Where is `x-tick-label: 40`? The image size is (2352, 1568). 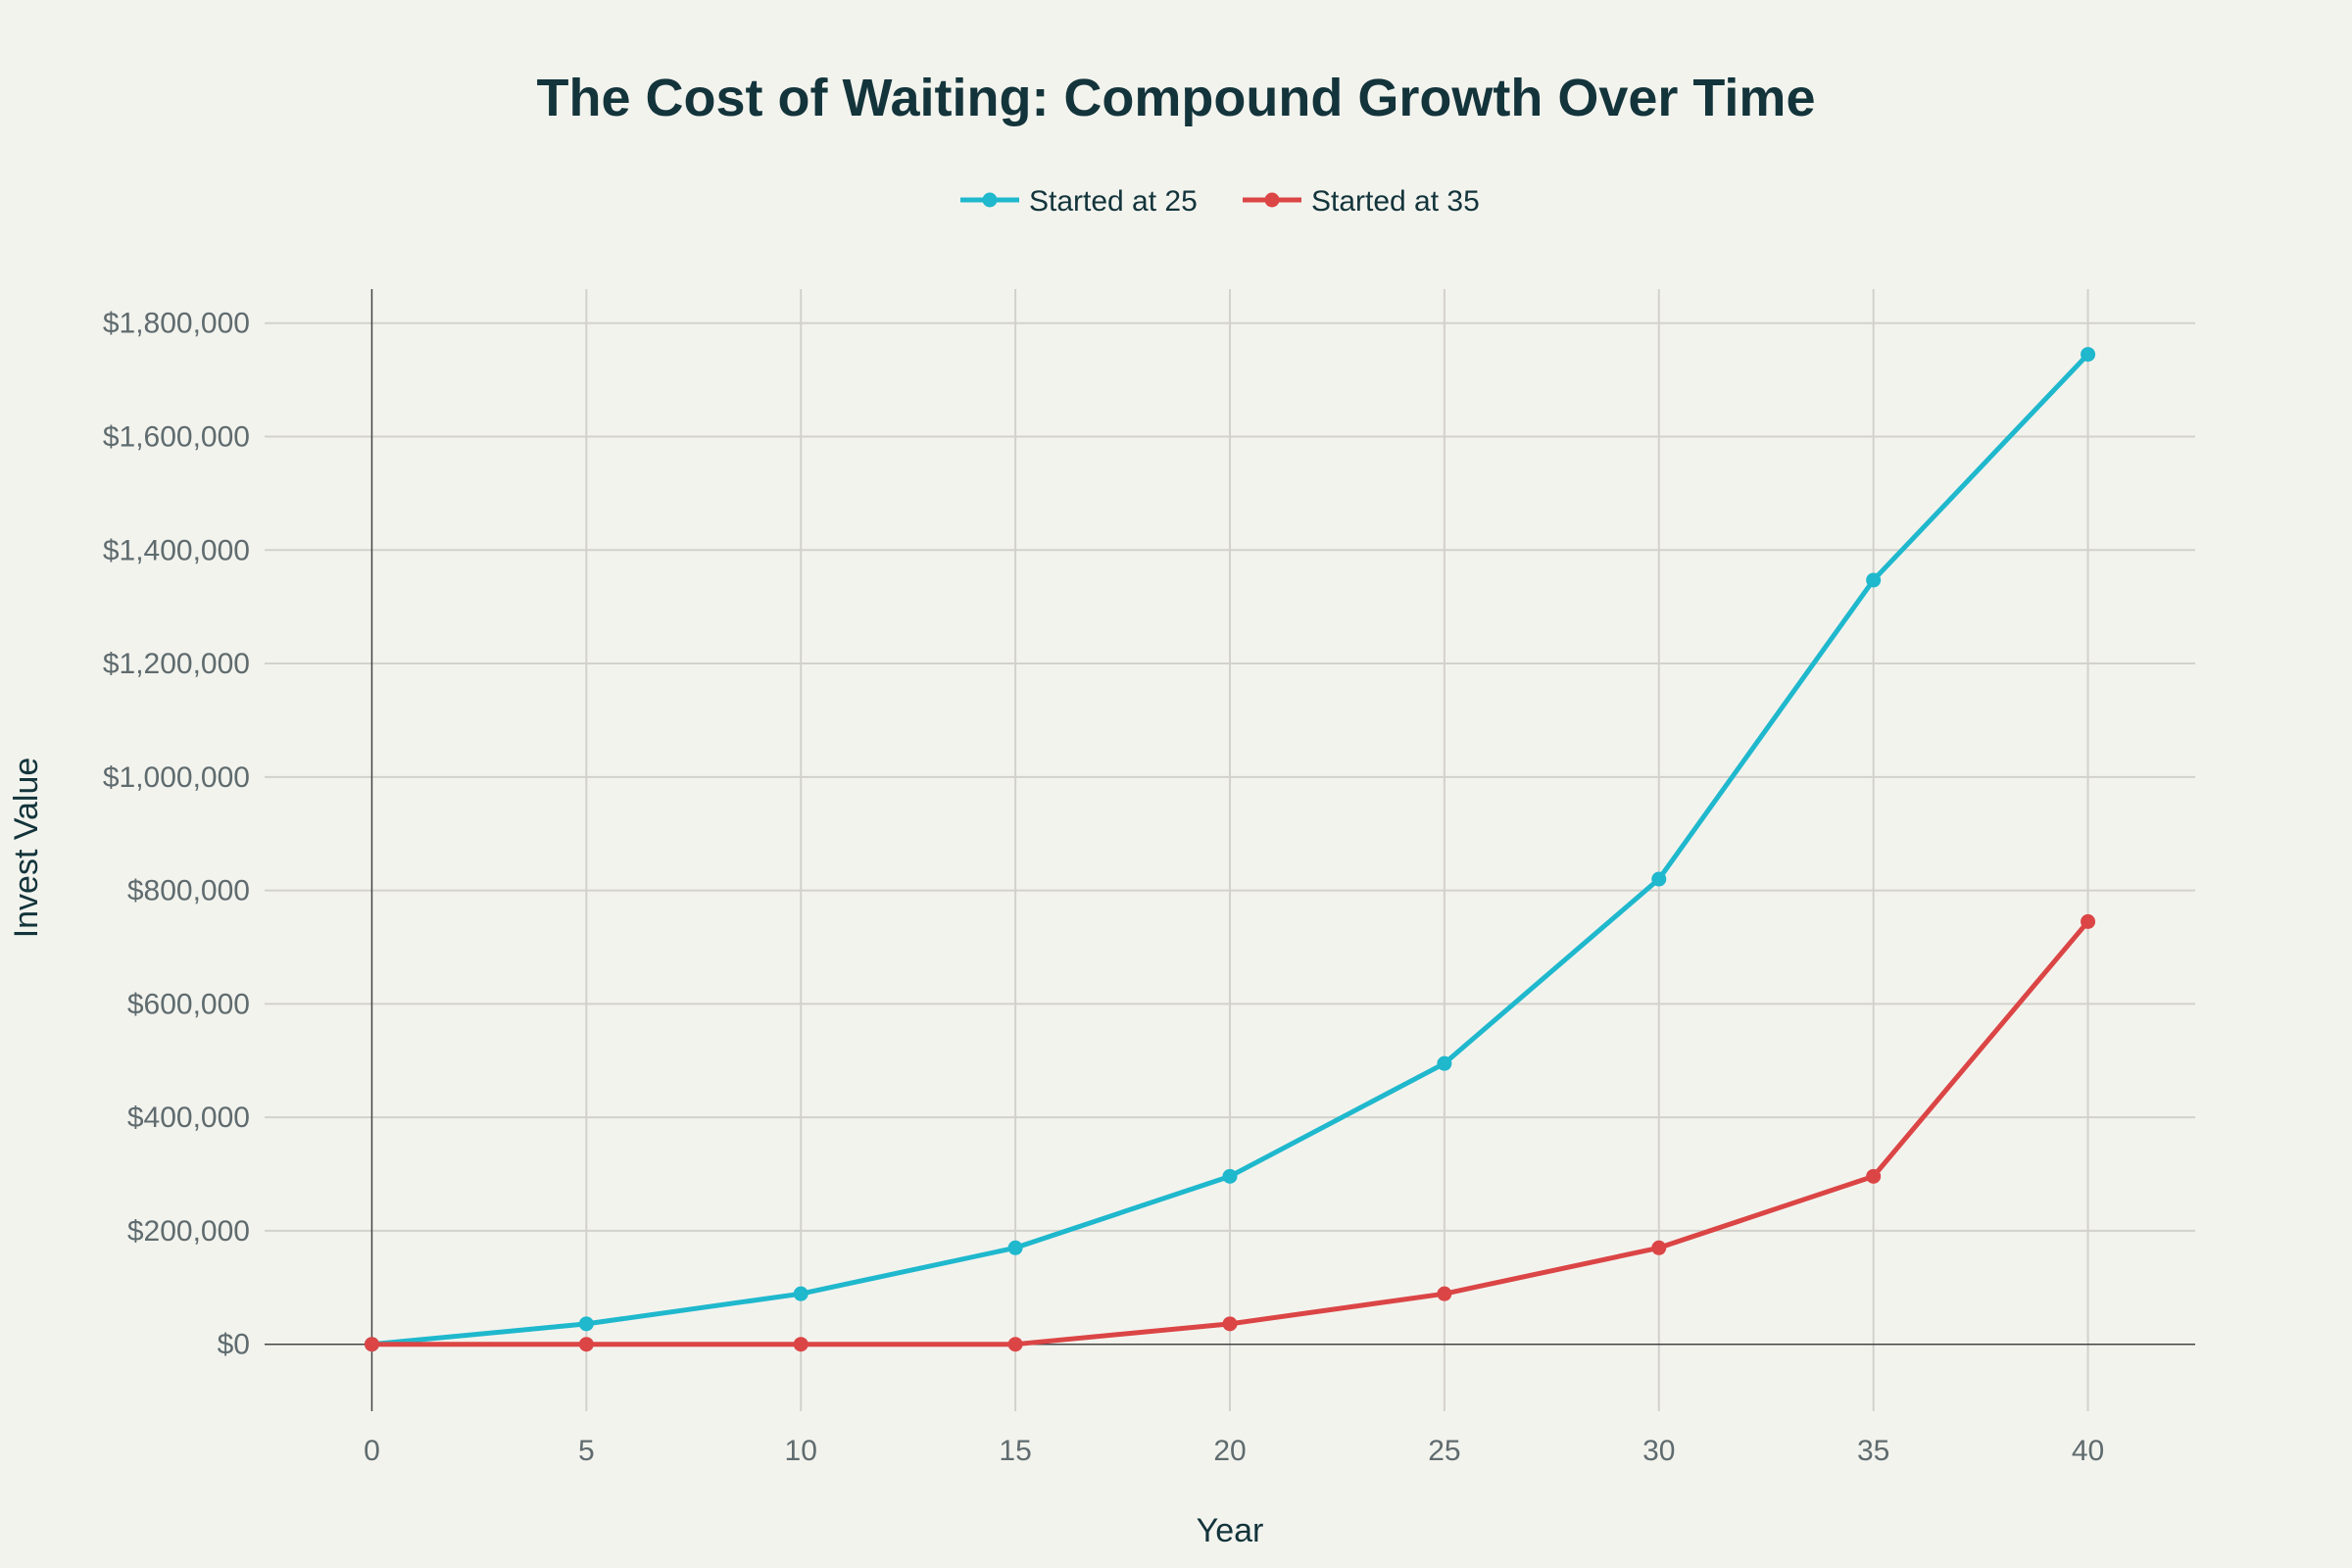 x-tick-label: 40 is located at coordinates (2088, 1451).